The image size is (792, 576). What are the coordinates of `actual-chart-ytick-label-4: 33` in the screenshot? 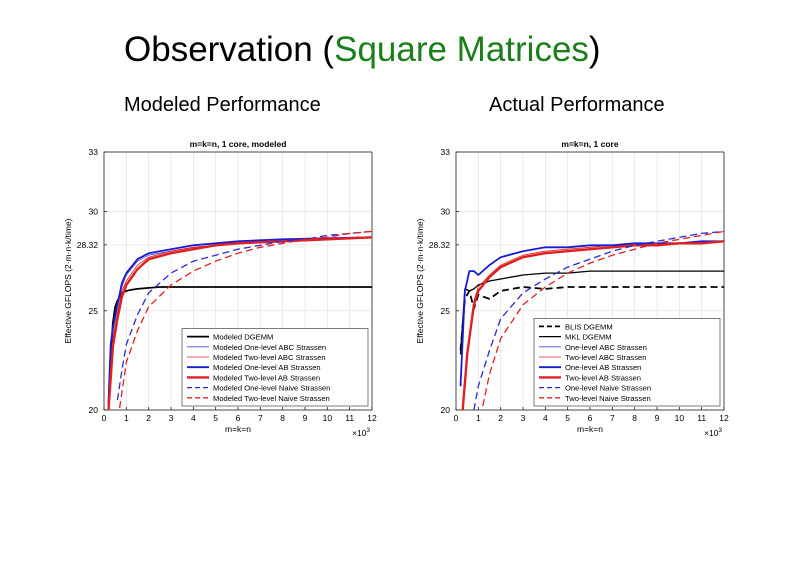 It's located at (446, 152).